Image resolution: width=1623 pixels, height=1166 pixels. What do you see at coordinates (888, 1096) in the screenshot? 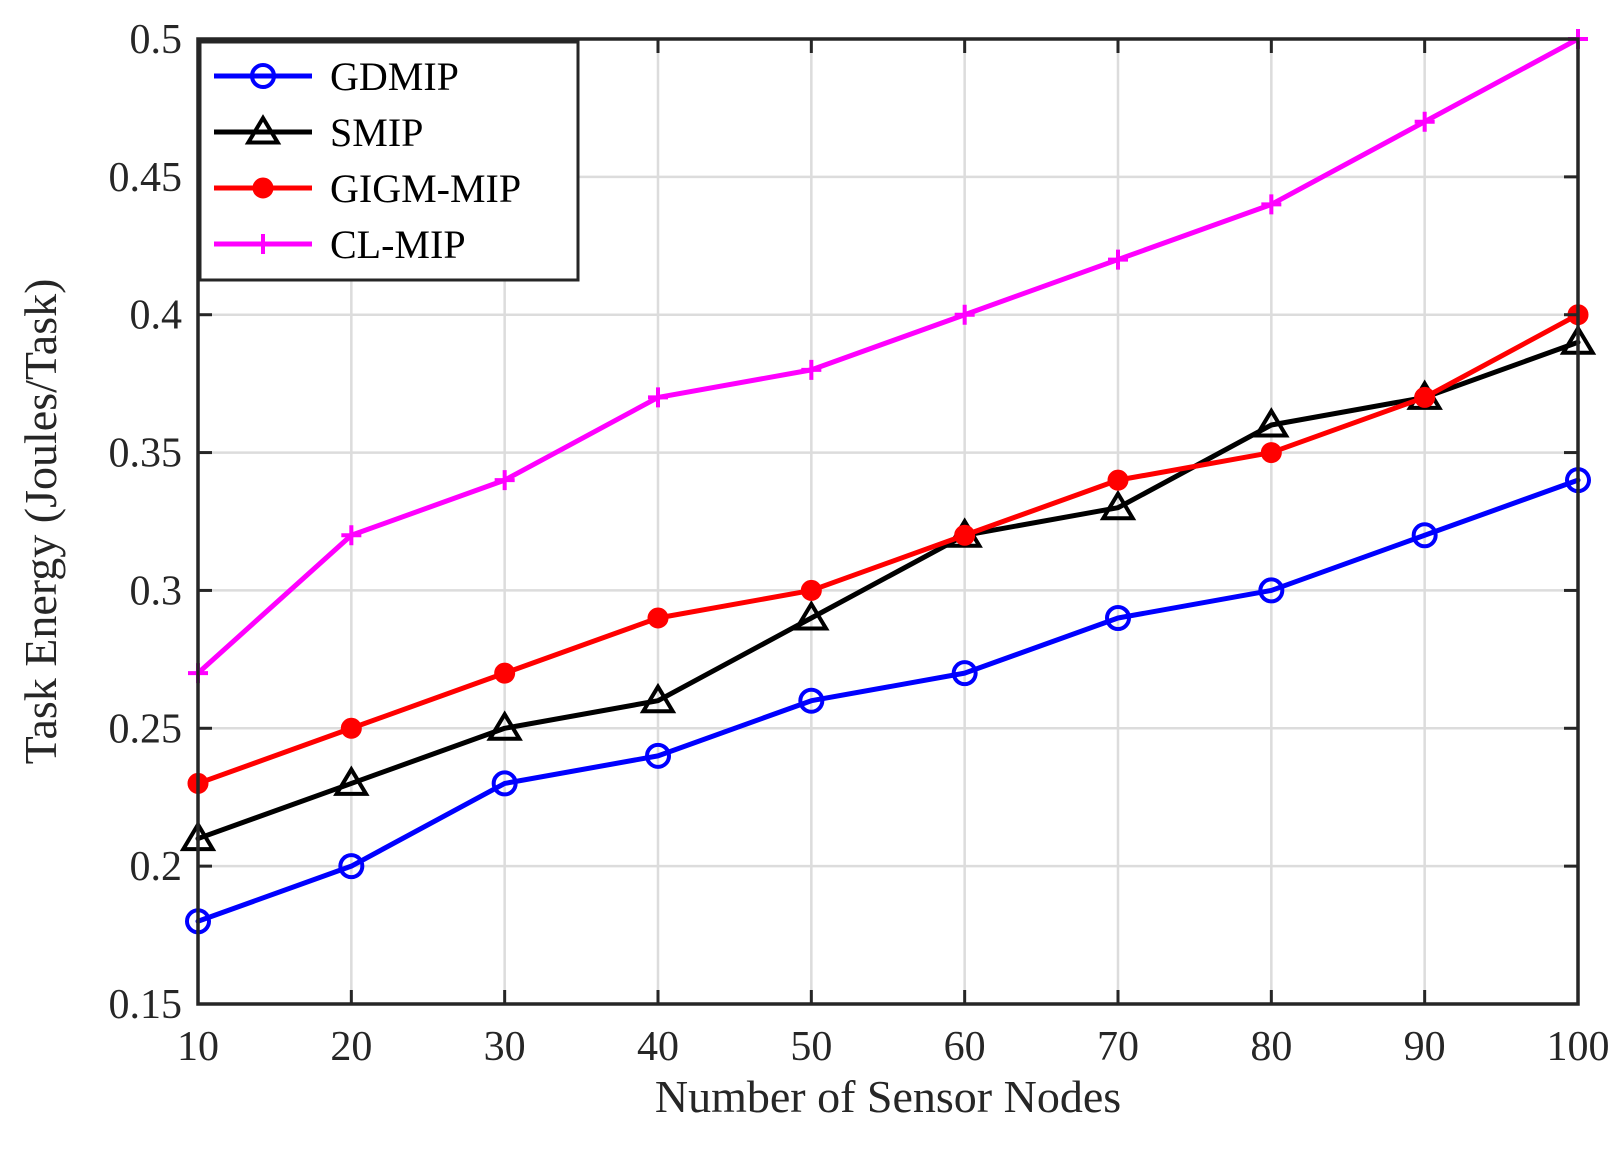
I see `x-axis-title: Number of Sensor Nodes` at bounding box center [888, 1096].